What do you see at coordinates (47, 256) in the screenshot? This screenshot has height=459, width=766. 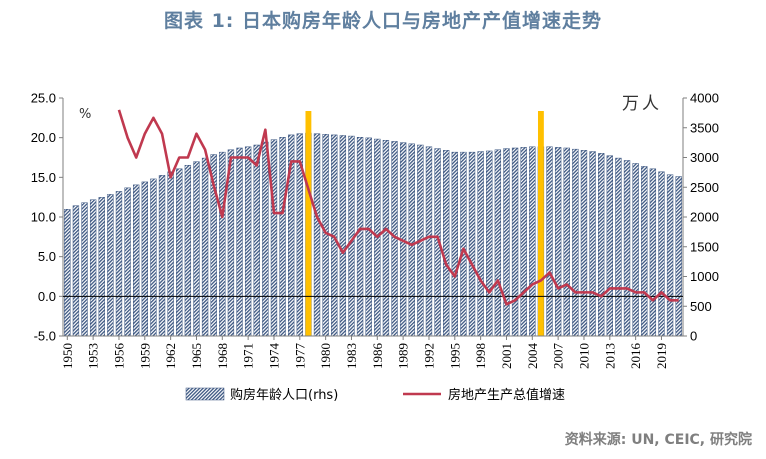 I see `left-tick-label: 5.0` at bounding box center [47, 256].